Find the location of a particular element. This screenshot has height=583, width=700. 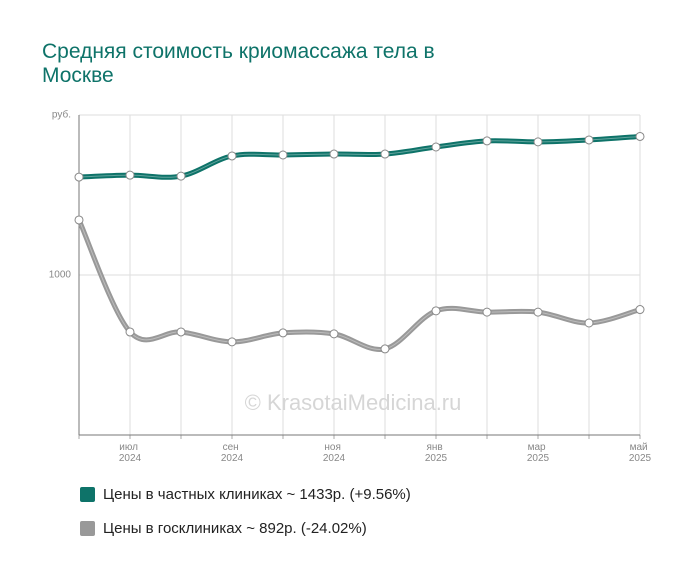

x-tick-label: ноя 2024 is located at coordinates (334, 453).